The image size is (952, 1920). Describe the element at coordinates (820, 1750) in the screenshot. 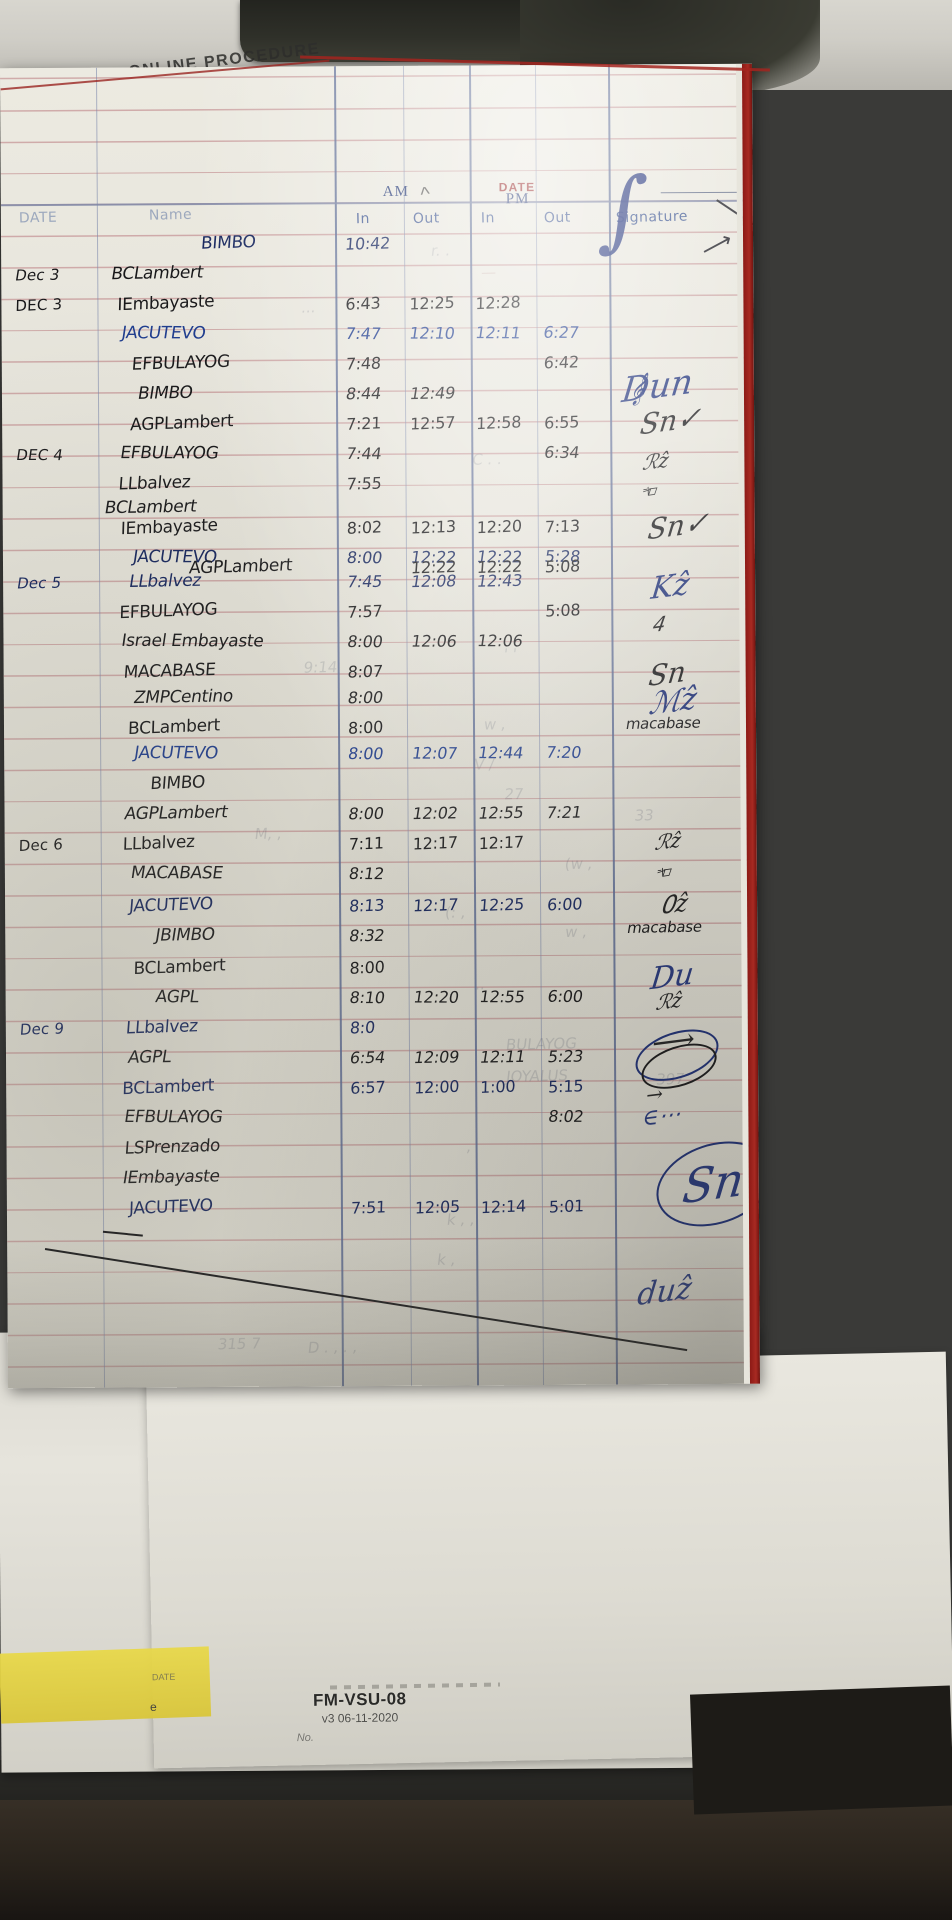

I see `dark-corner` at that location.